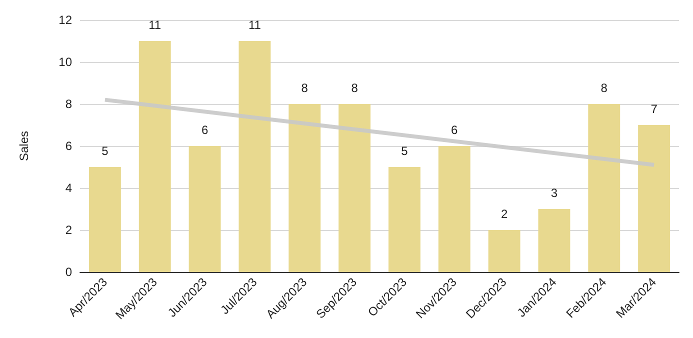 The width and height of the screenshot is (693, 338). Describe the element at coordinates (68, 230) in the screenshot. I see `y-tick-label: 2` at that location.